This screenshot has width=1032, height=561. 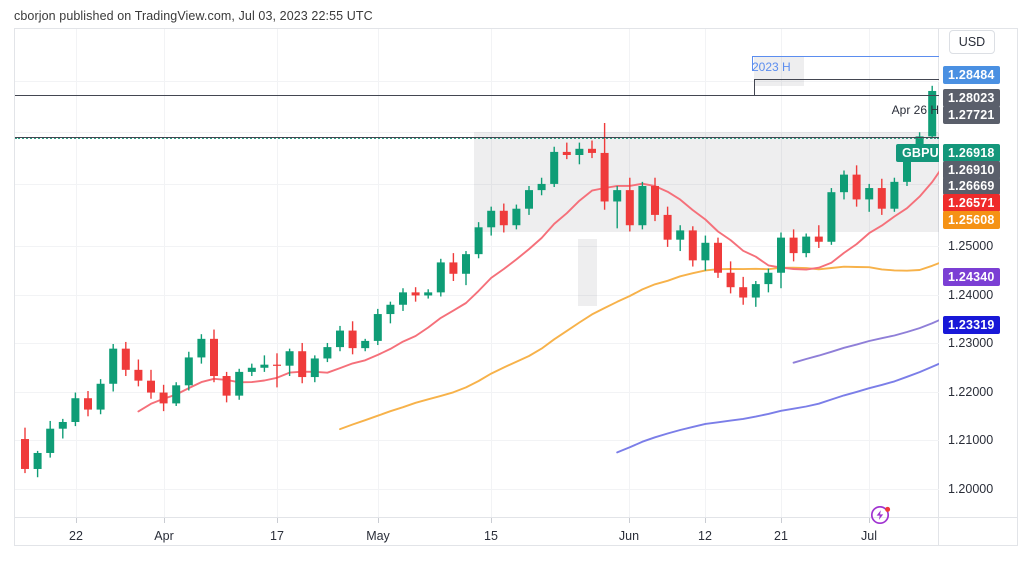 I want to click on time-tick-21: 21, so click(x=781, y=536).